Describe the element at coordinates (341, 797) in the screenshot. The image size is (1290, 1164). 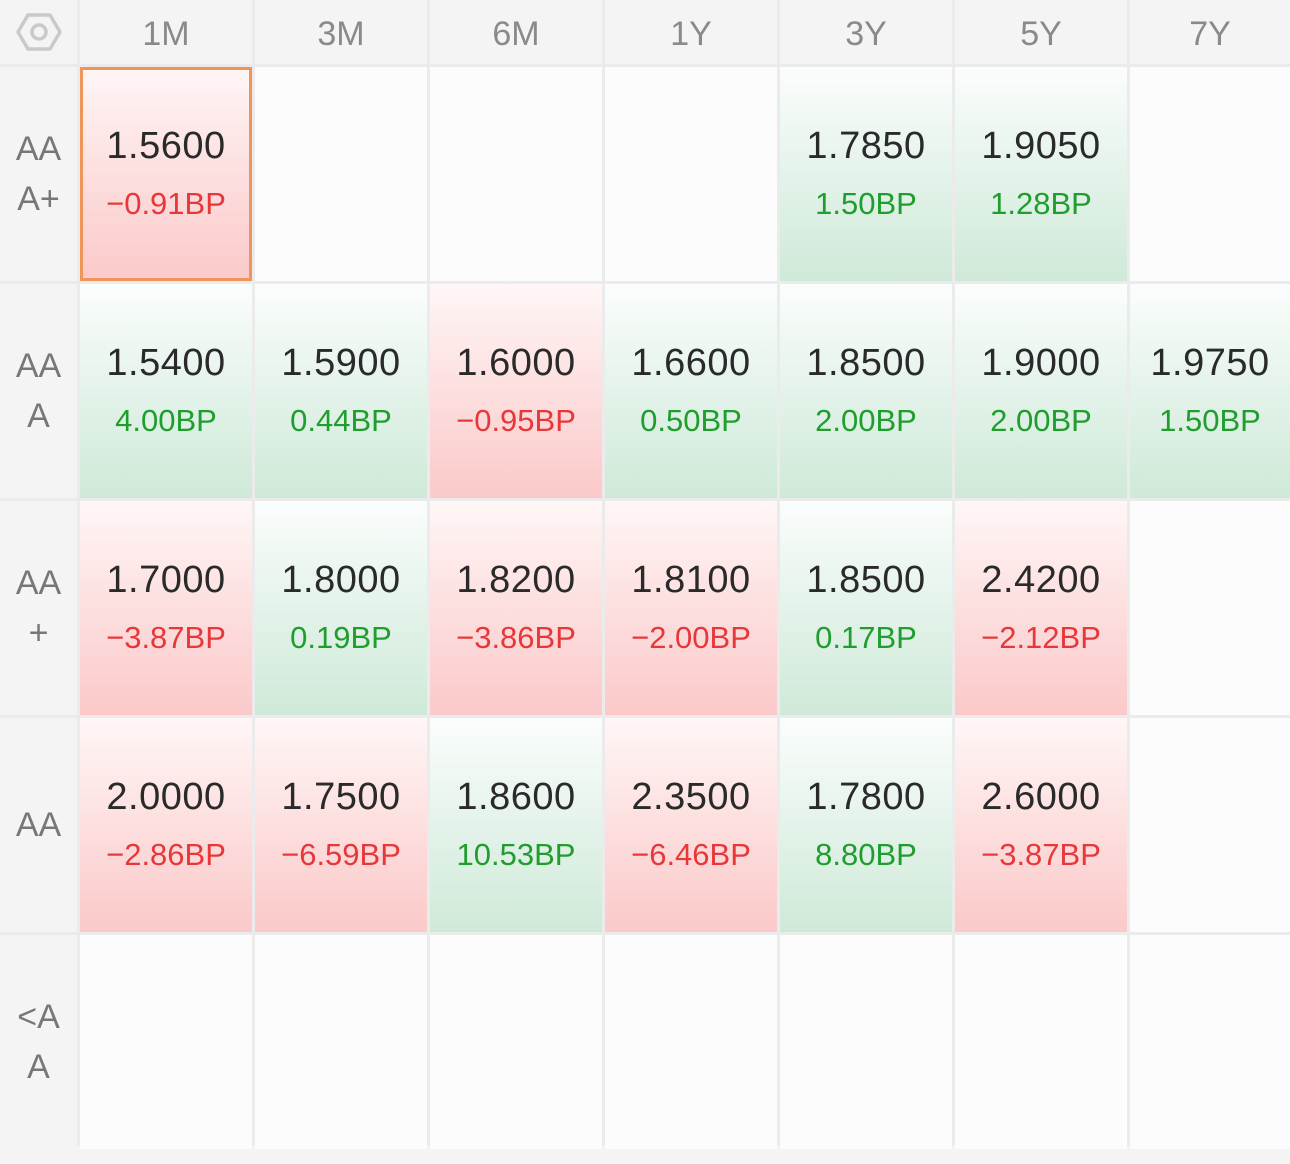
I see `yield-rate: 1.7500` at that location.